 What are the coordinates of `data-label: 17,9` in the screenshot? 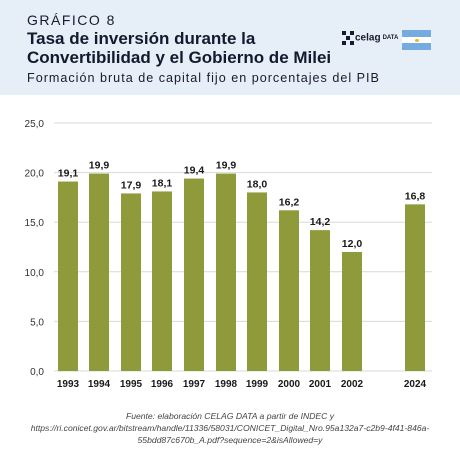 It's located at (131, 185).